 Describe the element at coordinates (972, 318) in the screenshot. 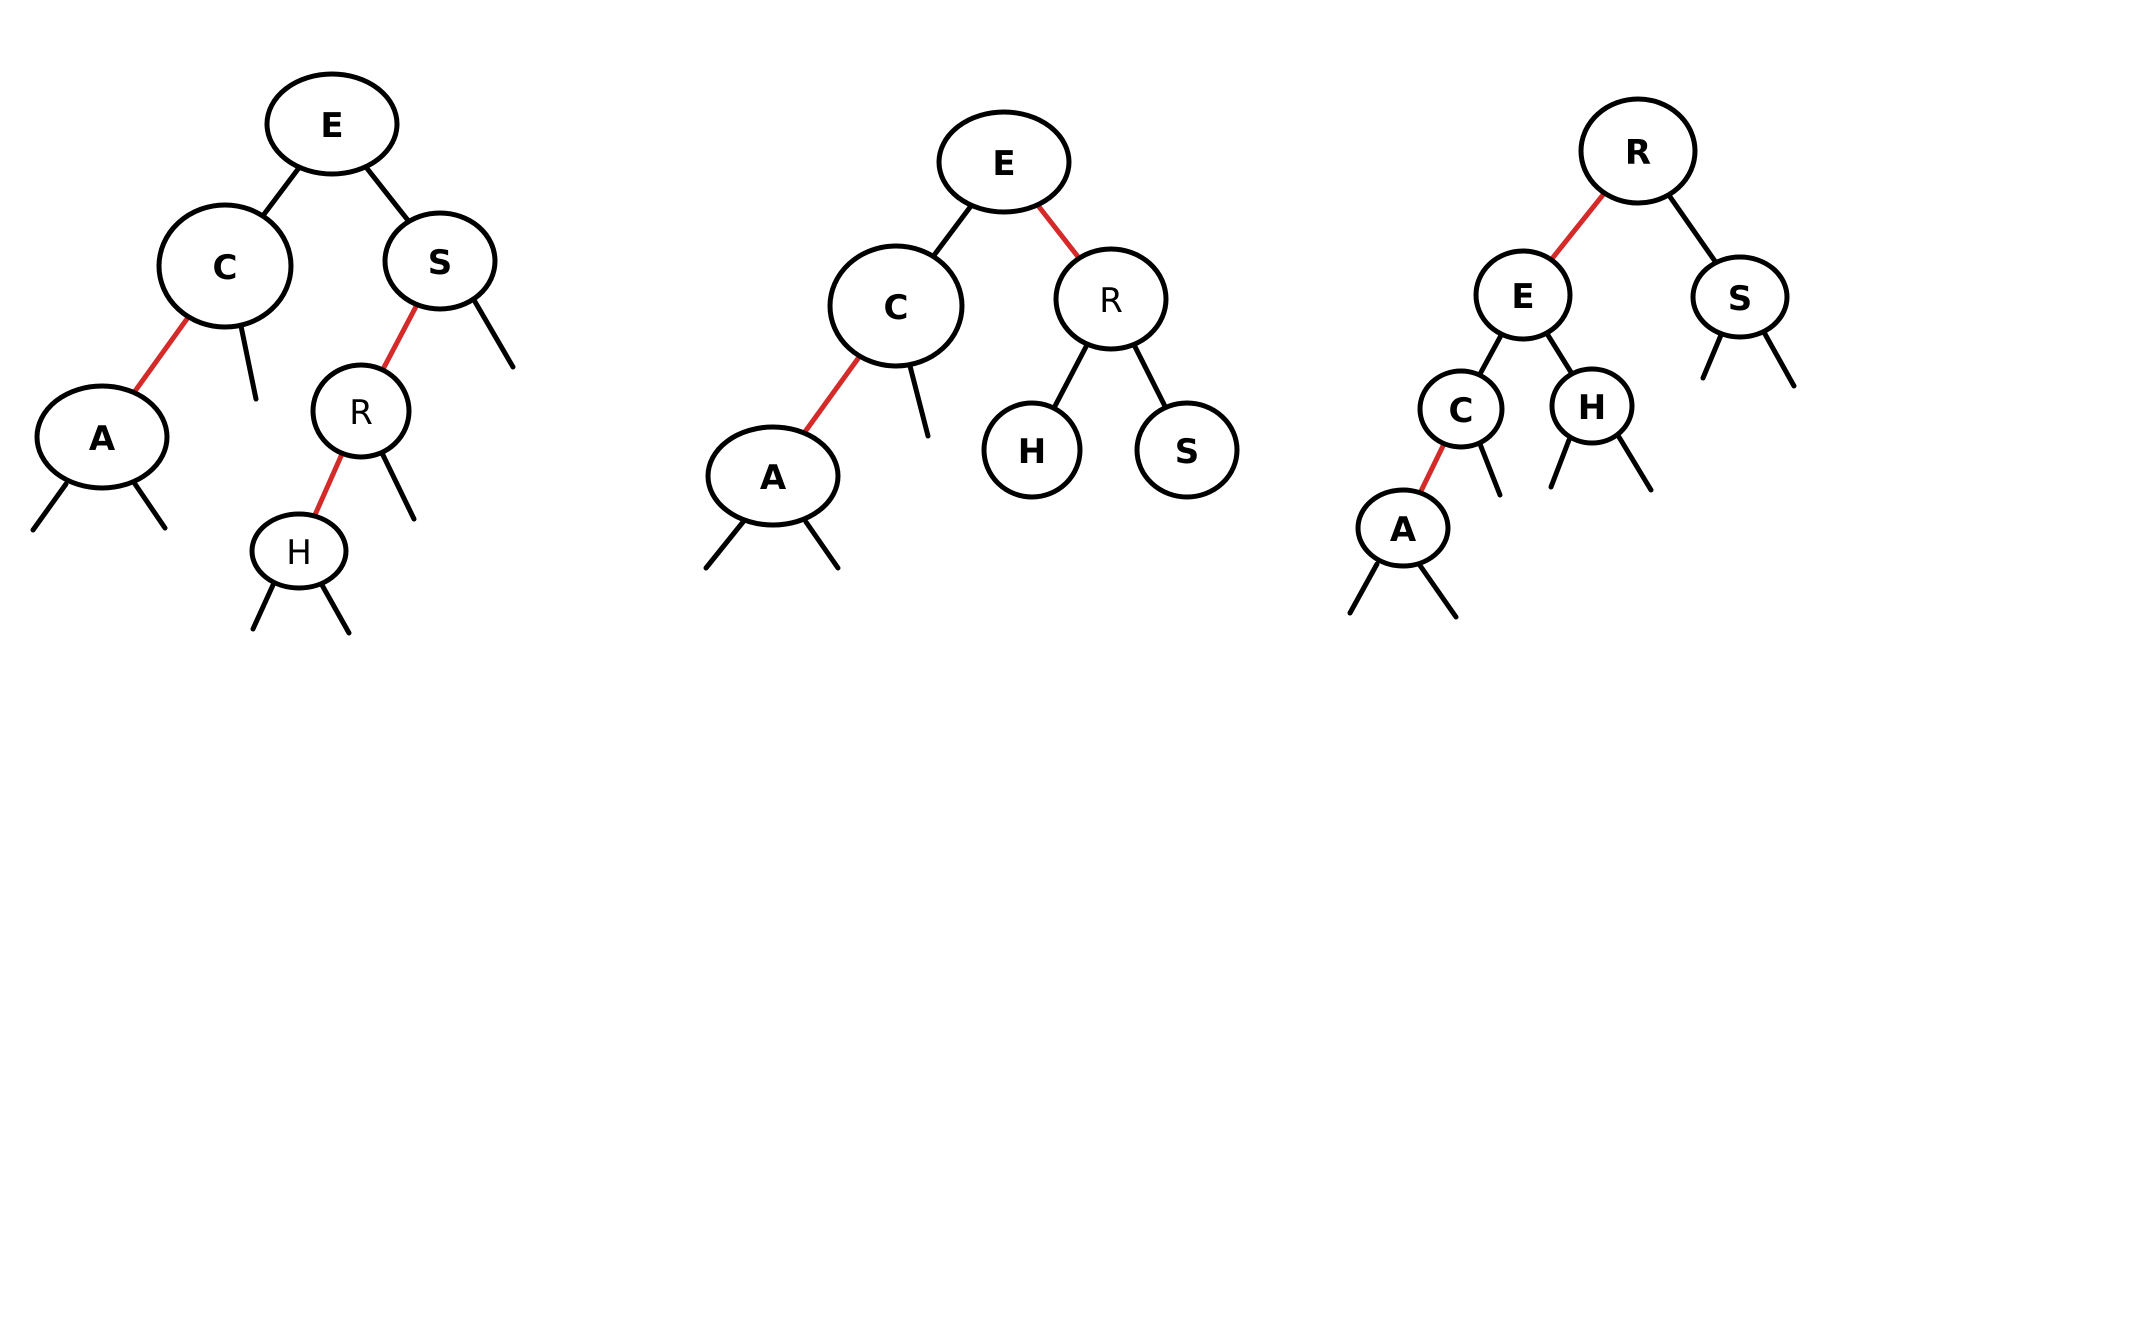

I see `tree-2: E C R A H S` at that location.